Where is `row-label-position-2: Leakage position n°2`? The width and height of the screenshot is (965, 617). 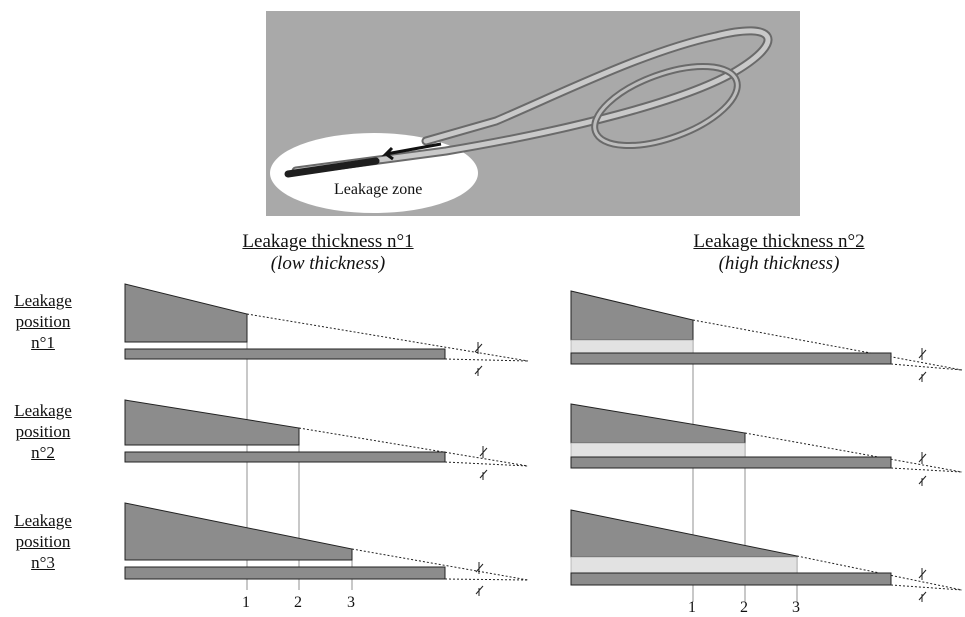 row-label-position-2: Leakage position n°2 is located at coordinates (43, 431).